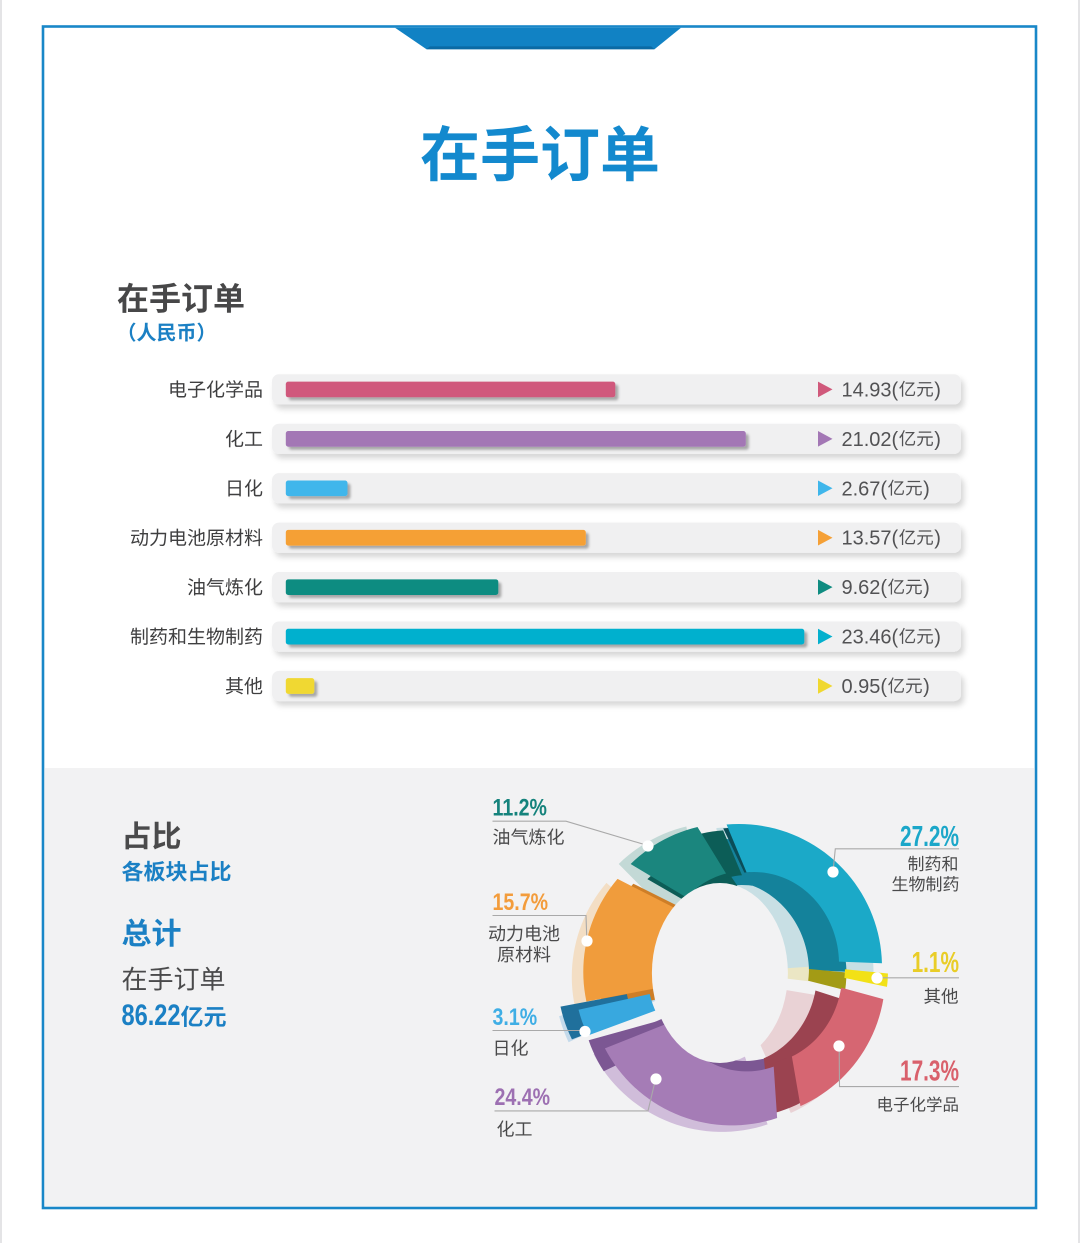  Describe the element at coordinates (520, 807) in the screenshot. I see `svg-text: 11.2%` at that location.